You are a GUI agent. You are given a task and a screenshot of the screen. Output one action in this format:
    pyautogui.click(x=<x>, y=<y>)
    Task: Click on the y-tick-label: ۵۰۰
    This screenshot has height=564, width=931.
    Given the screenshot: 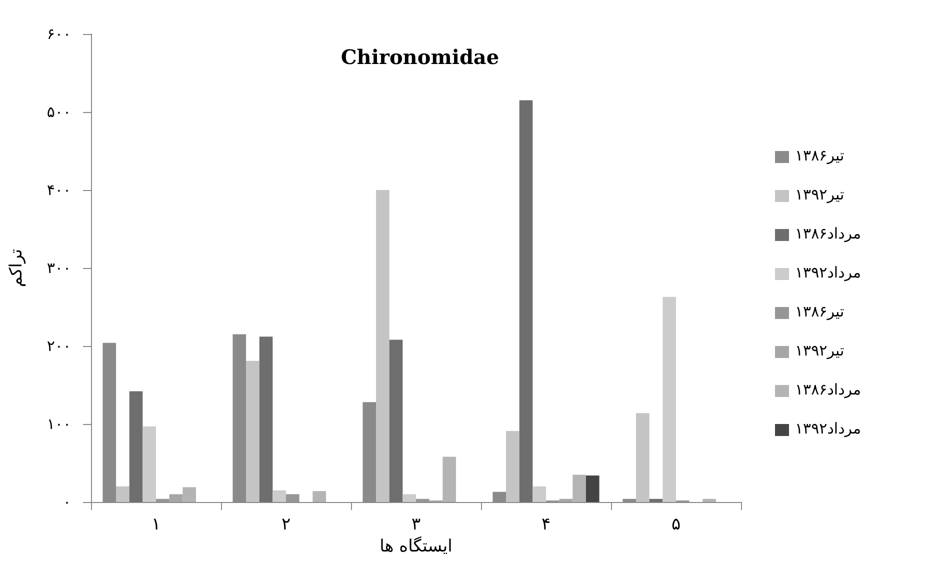 What is the action you would take?
    pyautogui.click(x=58, y=112)
    